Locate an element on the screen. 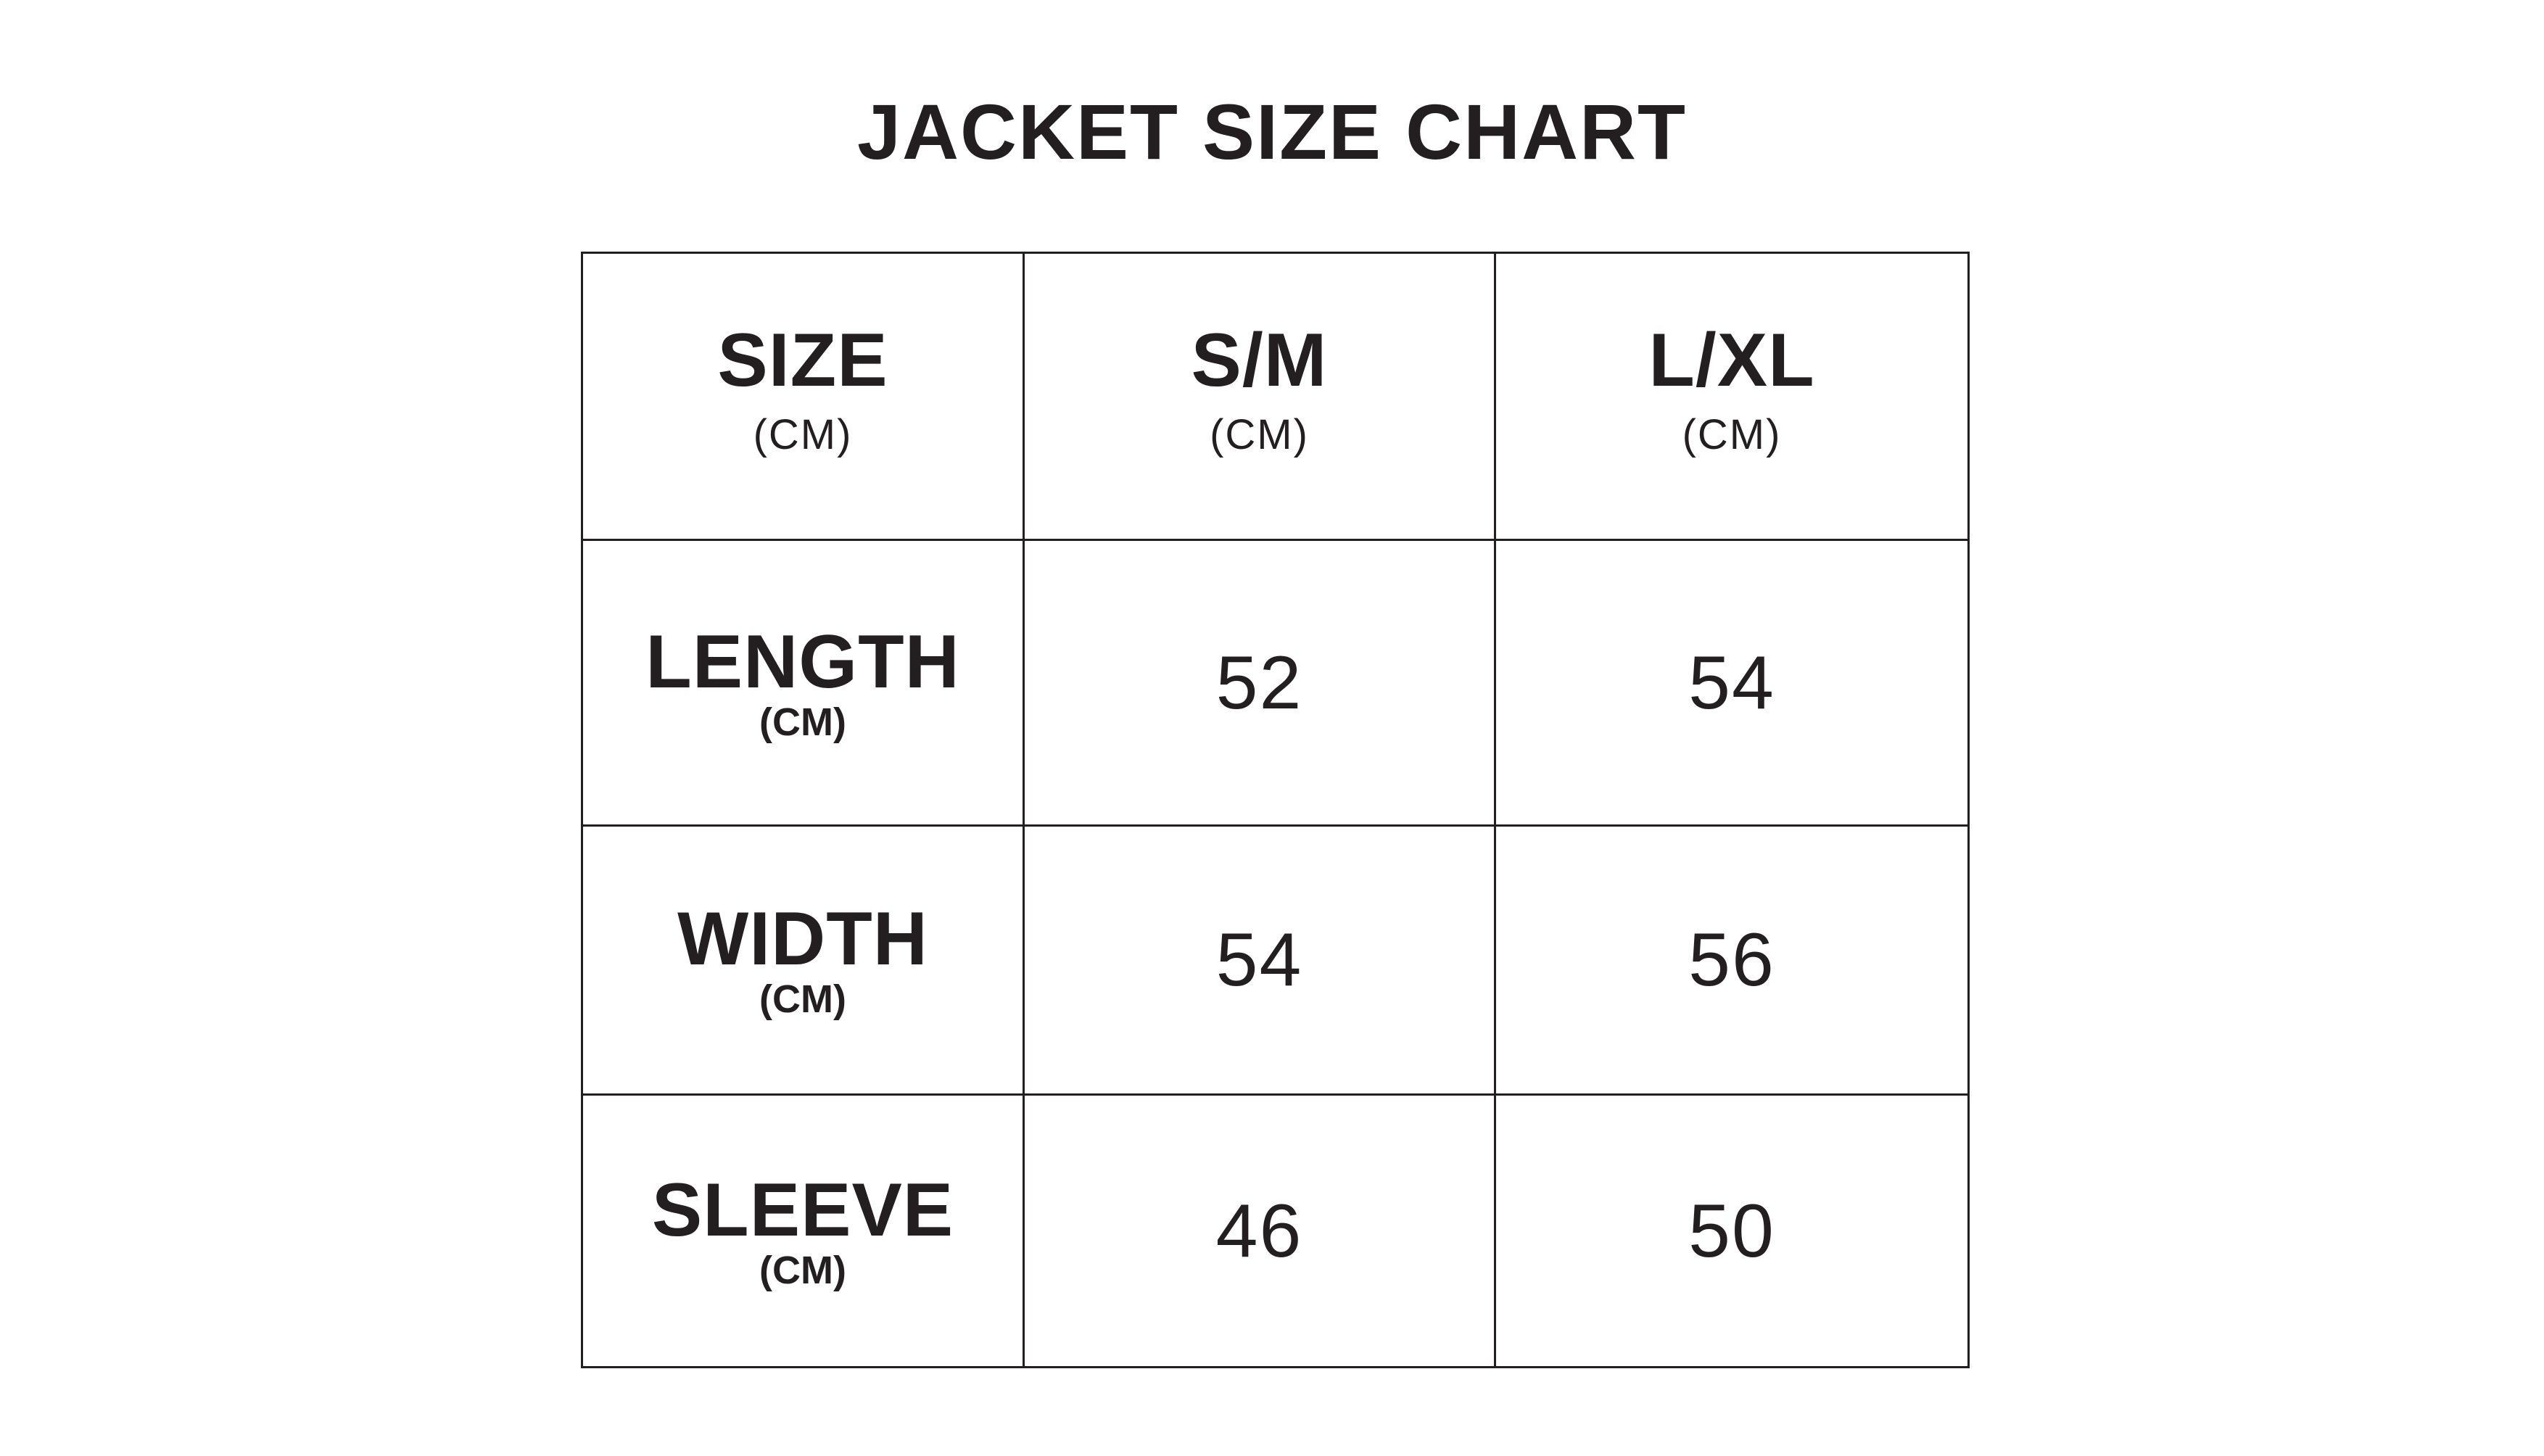  header-label: L/XL is located at coordinates (1732, 360).